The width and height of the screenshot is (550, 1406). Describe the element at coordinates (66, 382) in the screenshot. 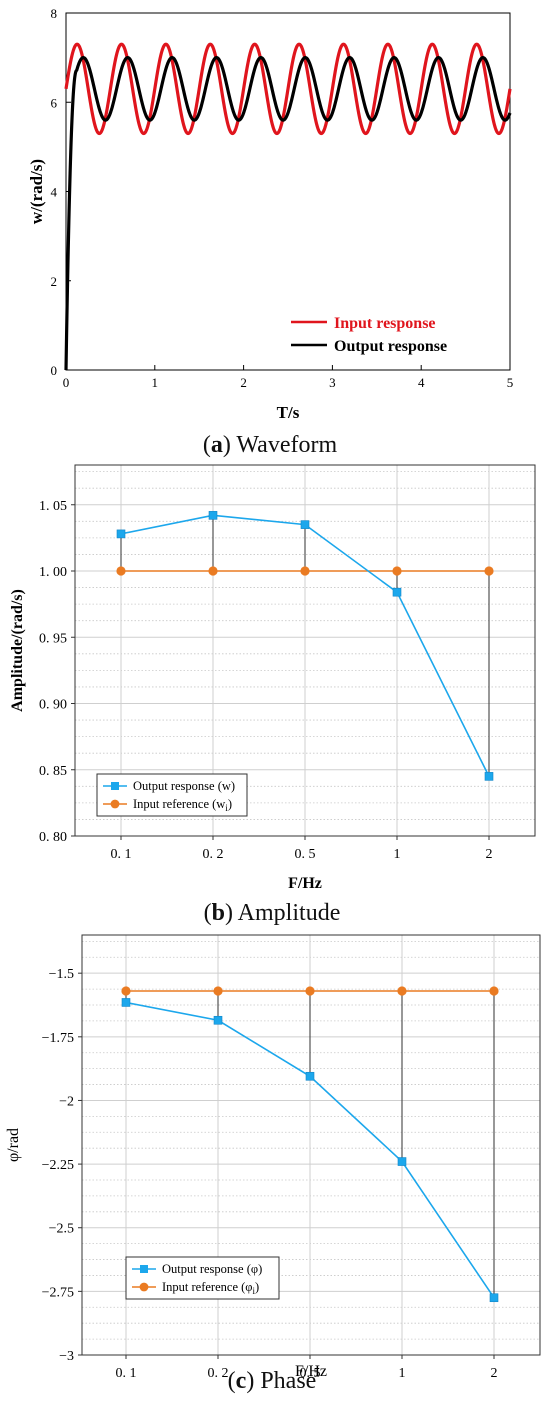

I see `x-tick-label: 0` at that location.